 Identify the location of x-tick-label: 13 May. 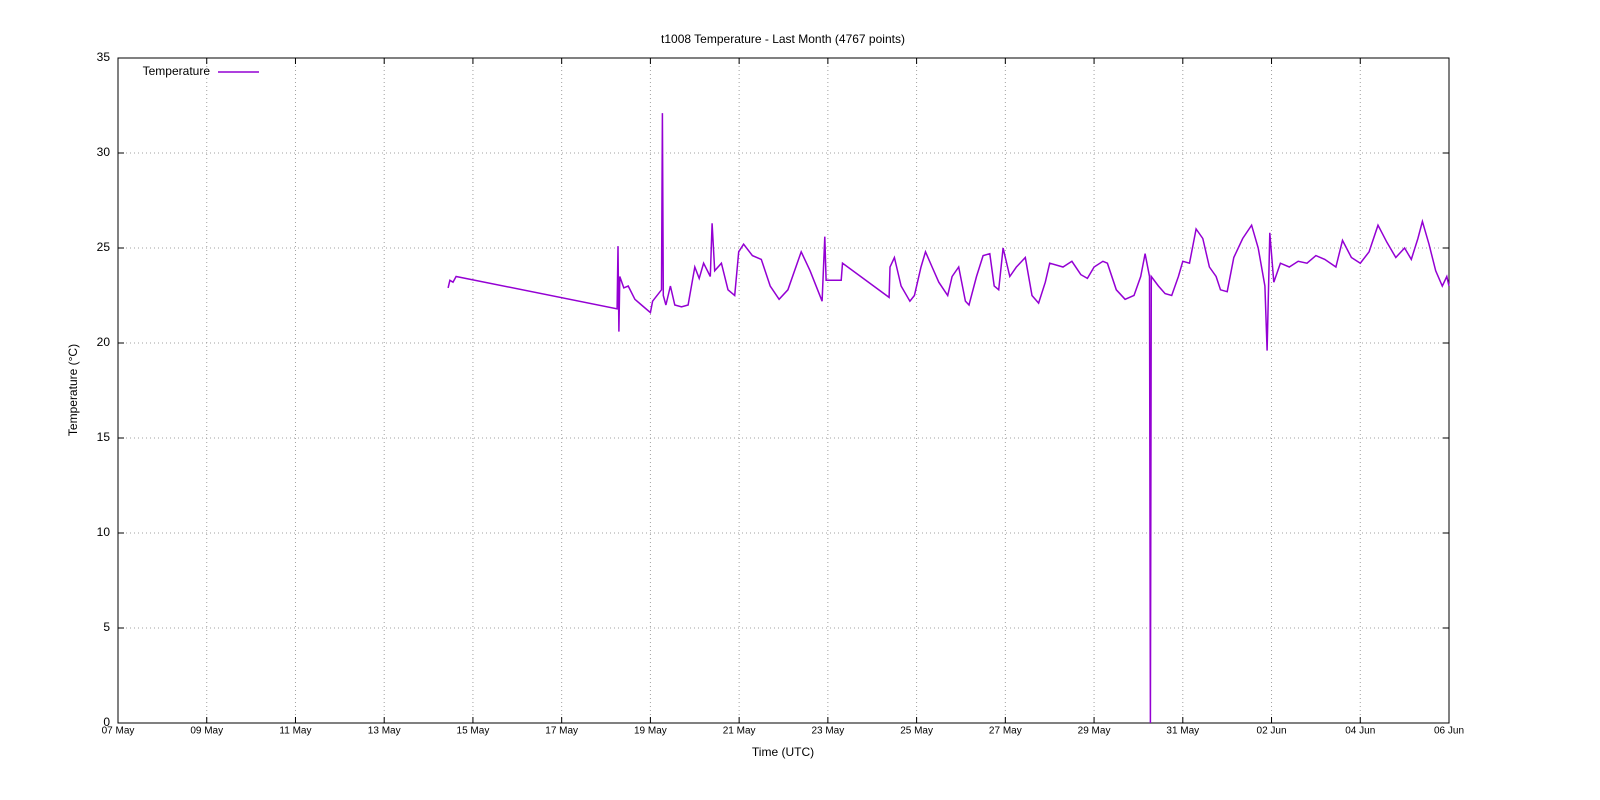
(384, 731).